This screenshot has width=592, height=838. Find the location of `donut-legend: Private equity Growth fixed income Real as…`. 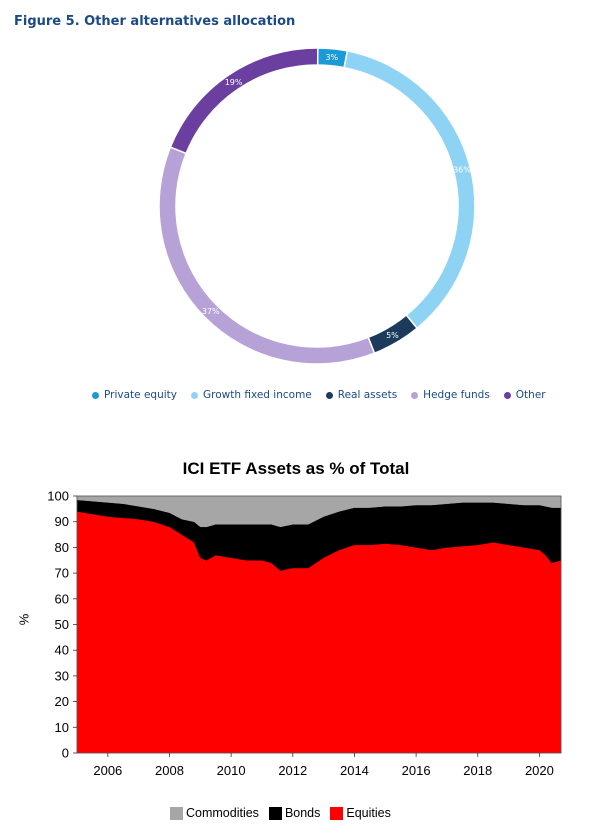

donut-legend: Private equity Growth fixed income Real as… is located at coordinates (319, 395).